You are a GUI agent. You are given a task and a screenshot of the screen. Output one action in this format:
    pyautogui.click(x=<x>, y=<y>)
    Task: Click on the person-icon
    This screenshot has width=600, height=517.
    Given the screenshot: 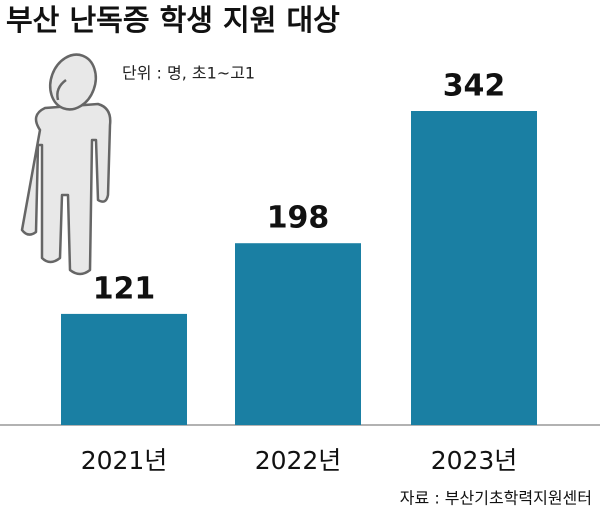 What is the action you would take?
    pyautogui.click(x=66, y=164)
    